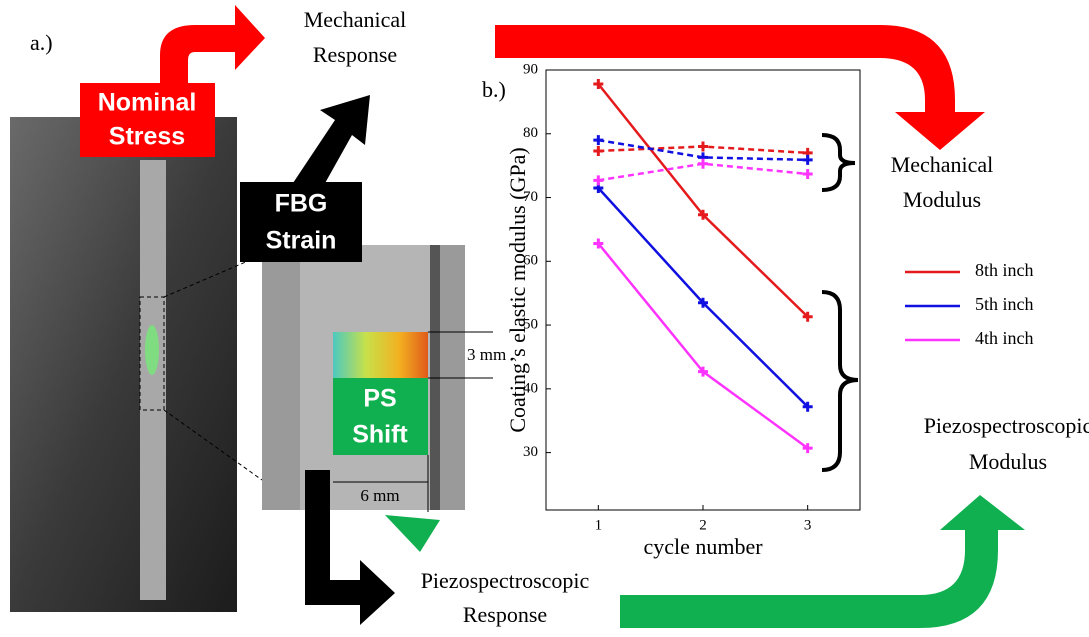 The image size is (1089, 637). I want to click on x-tick-label: 2, so click(703, 525).